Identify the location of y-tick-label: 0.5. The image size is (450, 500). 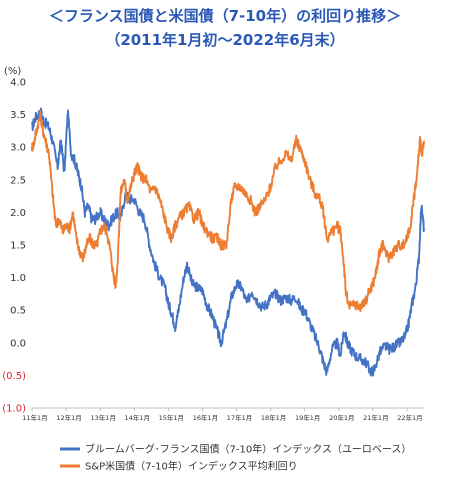
(18, 311).